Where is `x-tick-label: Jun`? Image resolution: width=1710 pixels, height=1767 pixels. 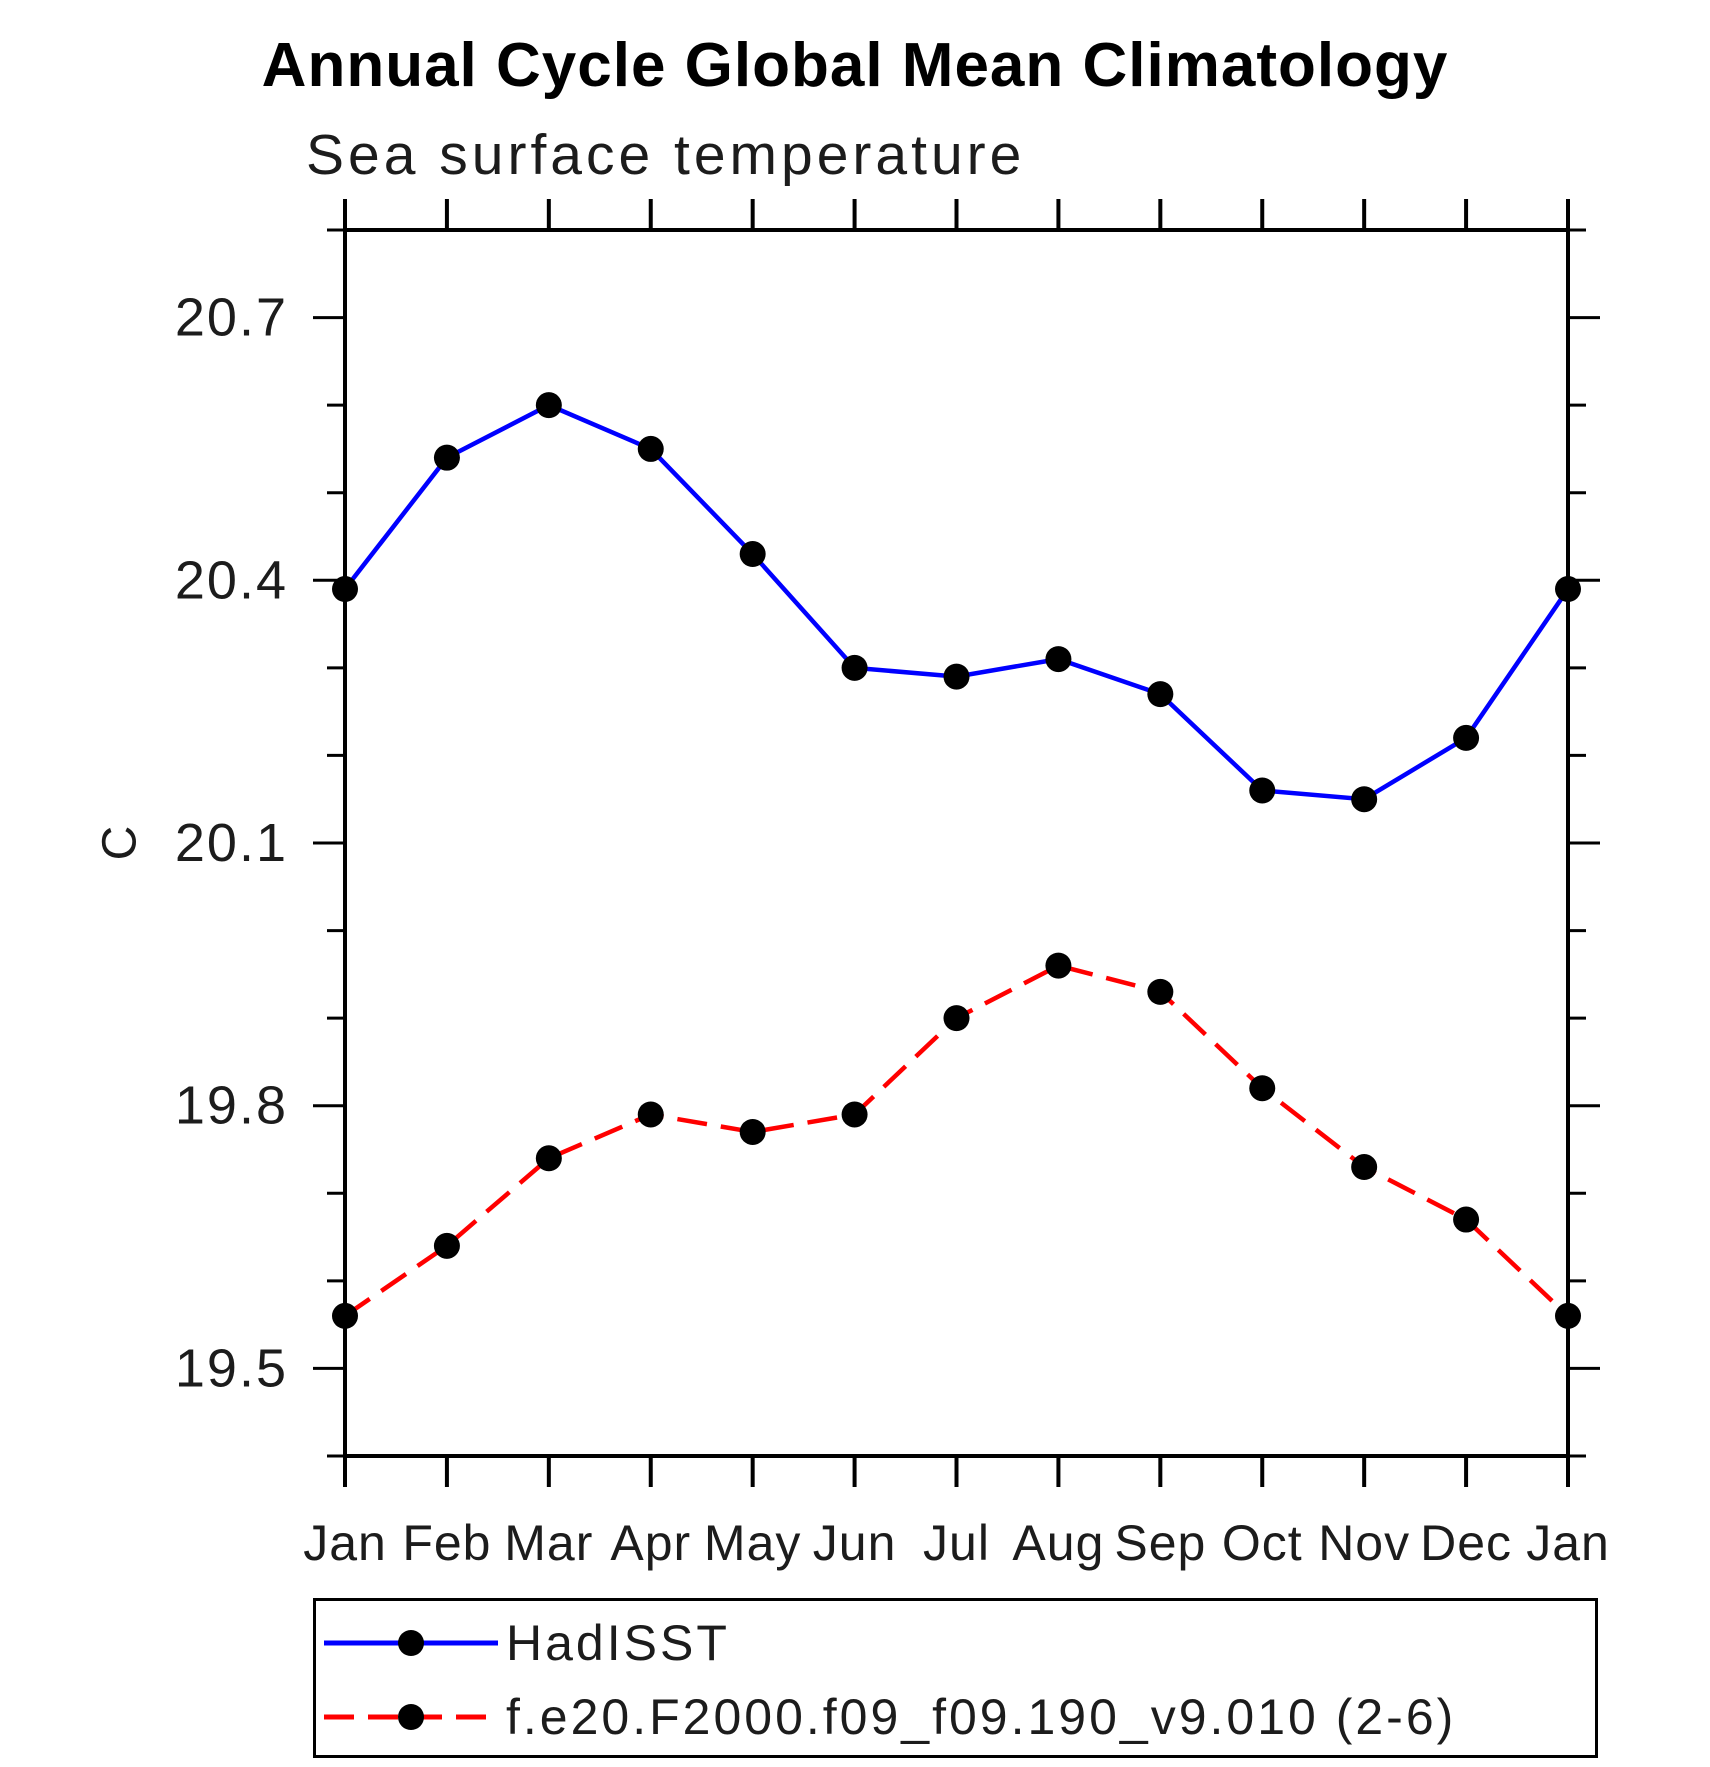 x-tick-label: Jun is located at coordinates (855, 1543).